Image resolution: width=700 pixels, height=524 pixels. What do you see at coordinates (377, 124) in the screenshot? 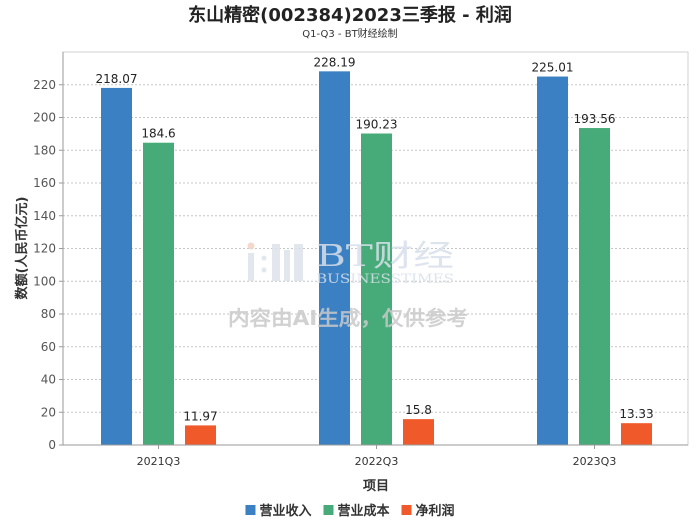
I see `data-label: 190.23` at bounding box center [377, 124].